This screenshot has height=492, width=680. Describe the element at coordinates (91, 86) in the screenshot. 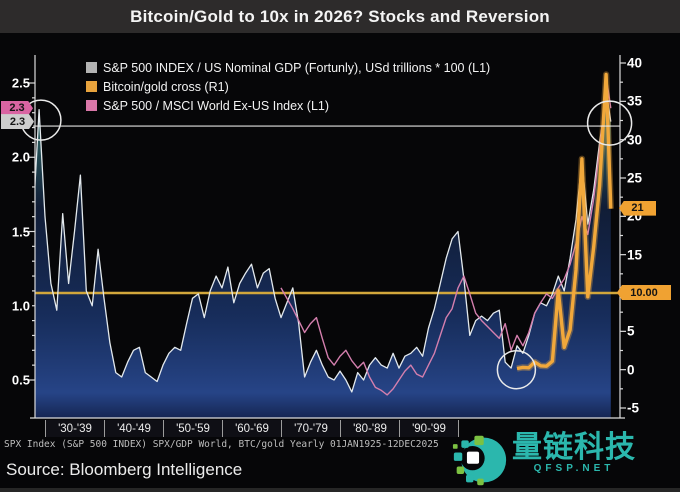

I see `legend-swatch-orange` at that location.